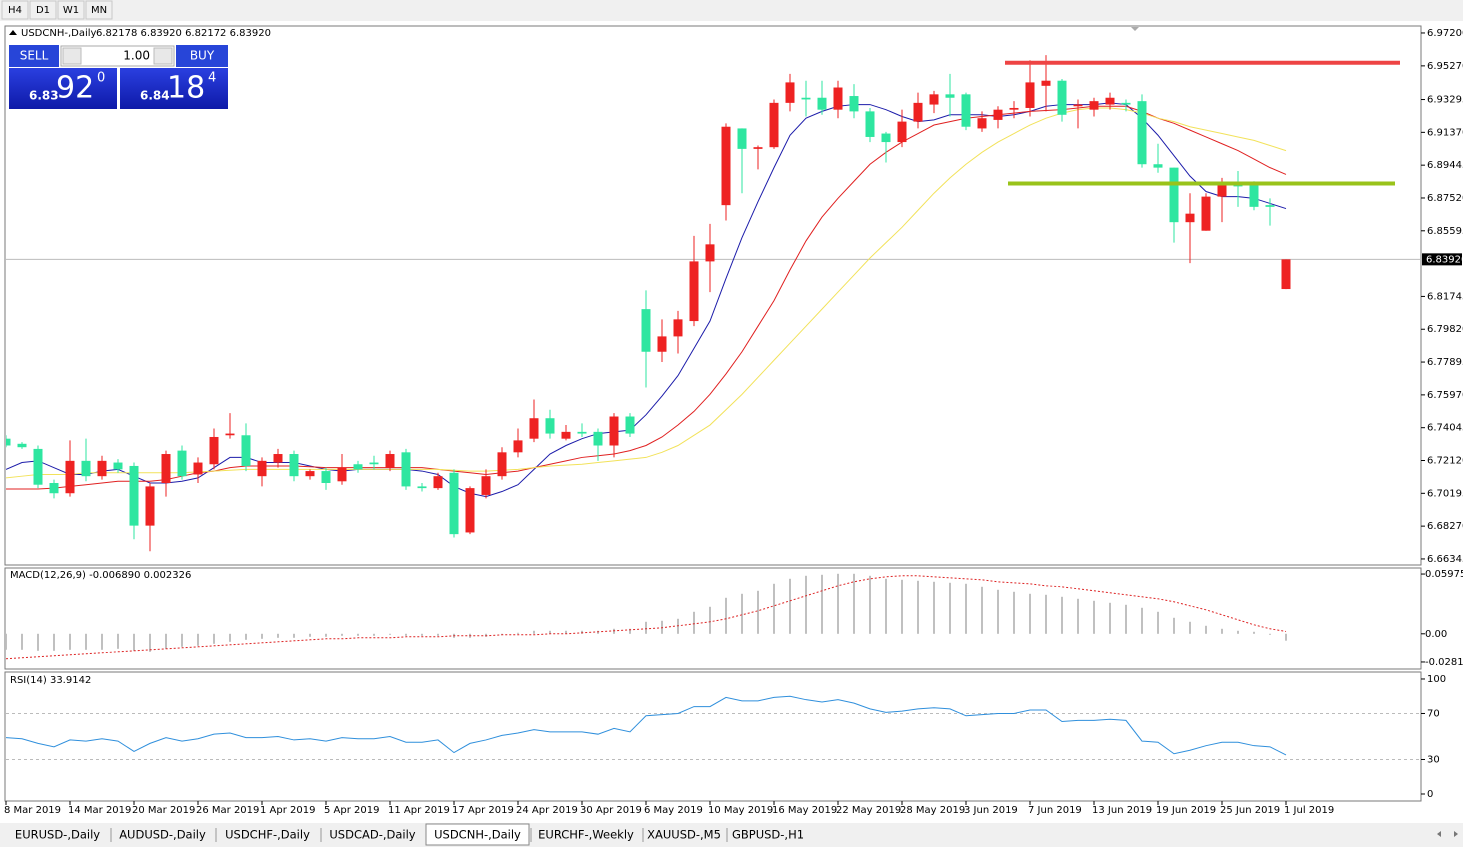 This screenshot has height=847, width=1463. I want to click on lot-up, so click(163, 56).